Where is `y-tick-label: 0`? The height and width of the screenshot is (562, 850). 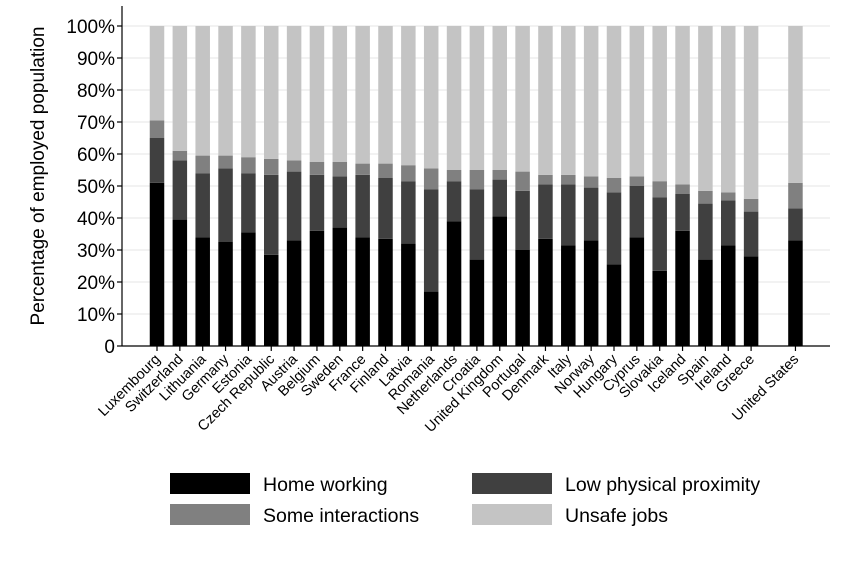
y-tick-label: 0 is located at coordinates (109, 347).